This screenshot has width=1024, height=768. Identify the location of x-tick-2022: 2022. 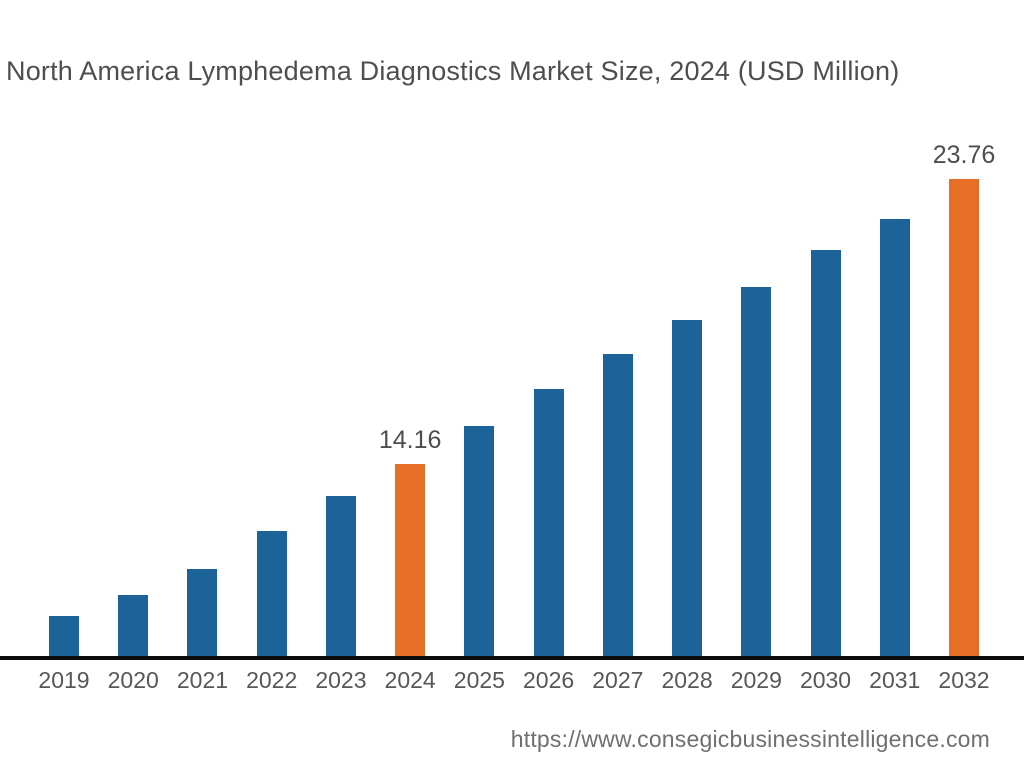
(272, 680).